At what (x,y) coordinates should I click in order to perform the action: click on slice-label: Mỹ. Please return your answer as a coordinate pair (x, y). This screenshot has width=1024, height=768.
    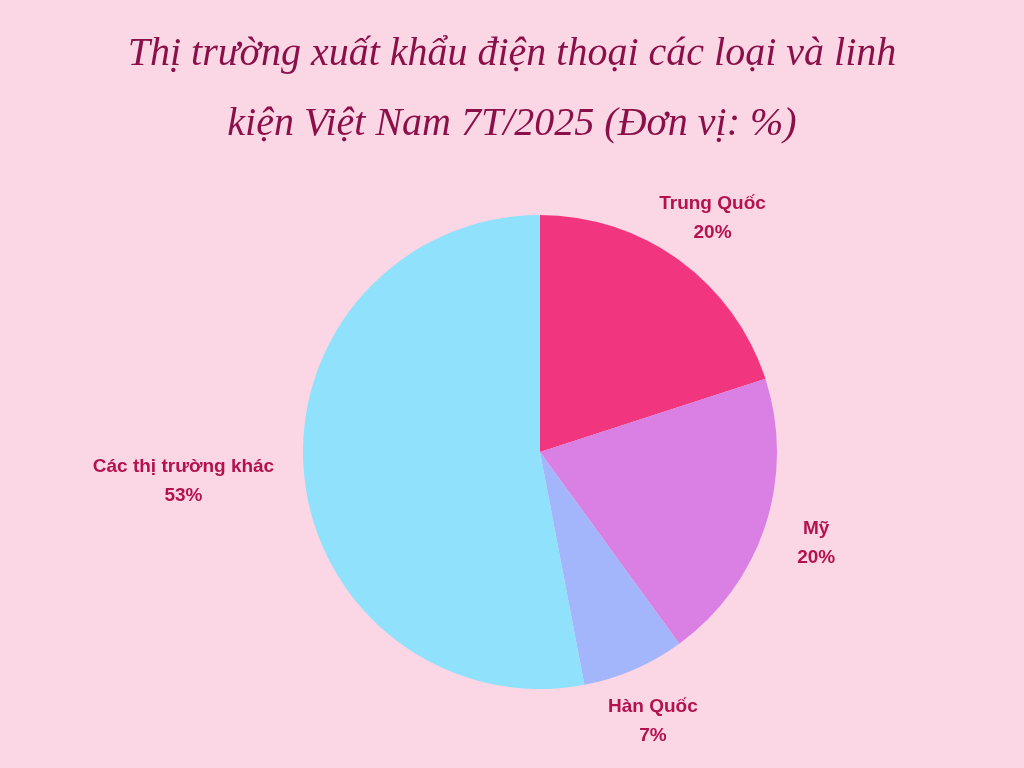
    Looking at the image, I should click on (816, 528).